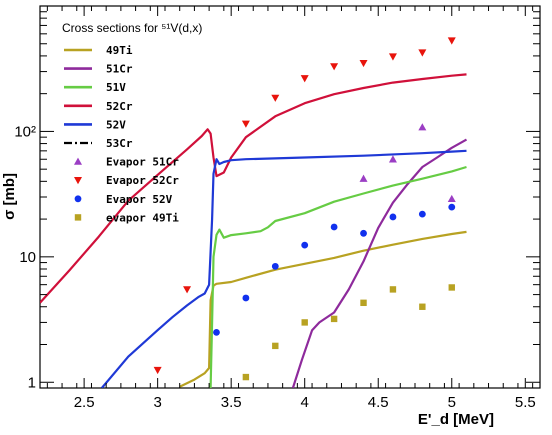  What do you see at coordinates (378, 402) in the screenshot?
I see `x-tick-label: 4.5` at bounding box center [378, 402].